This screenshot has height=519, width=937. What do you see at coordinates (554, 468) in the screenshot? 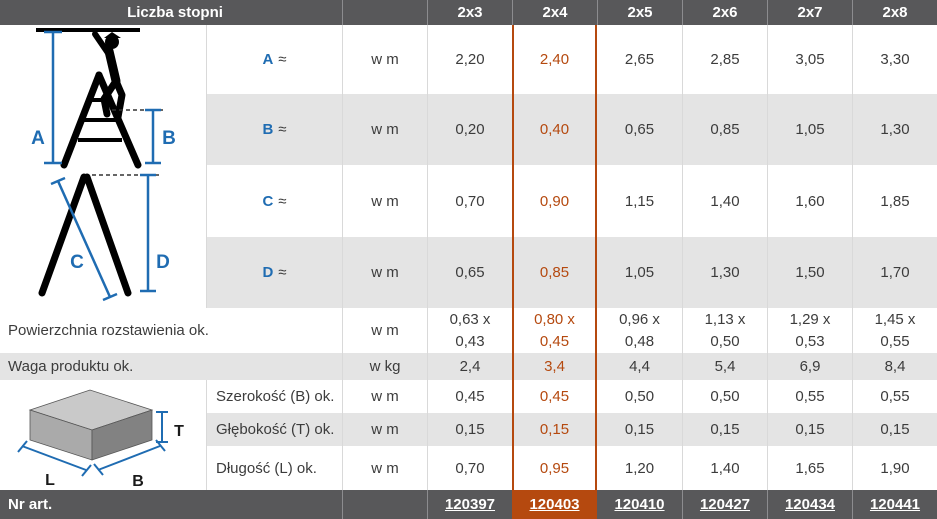
I see `value-cell: 0,95` at bounding box center [554, 468].